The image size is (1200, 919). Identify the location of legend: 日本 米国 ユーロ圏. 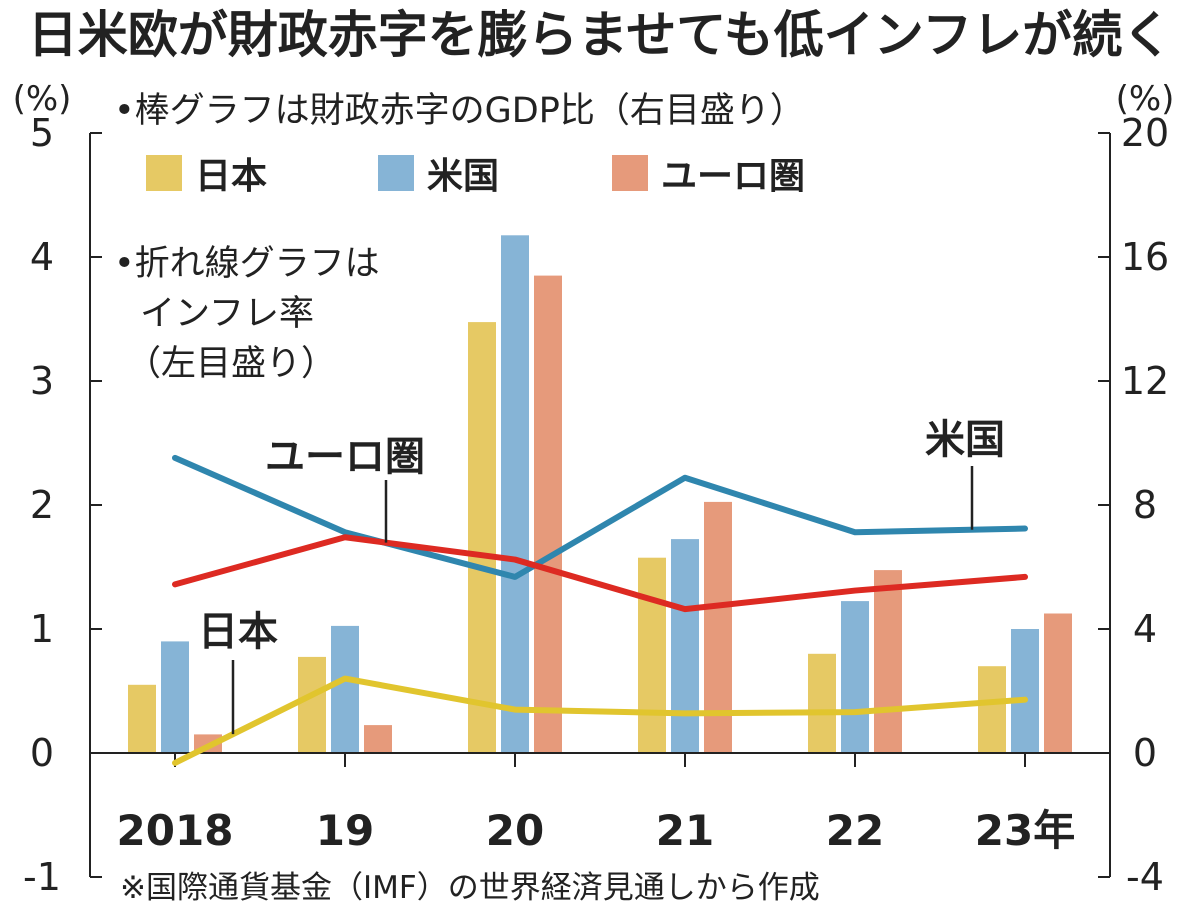
(475, 176).